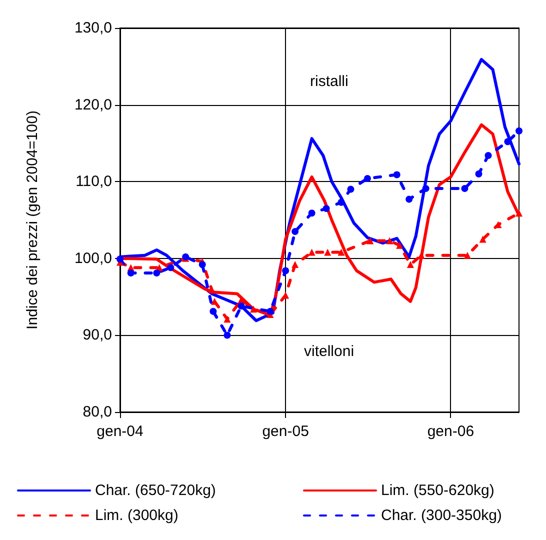 The image size is (546, 540). What do you see at coordinates (441, 515) in the screenshot?
I see `legend-label: Char. (300-350kg)` at bounding box center [441, 515].